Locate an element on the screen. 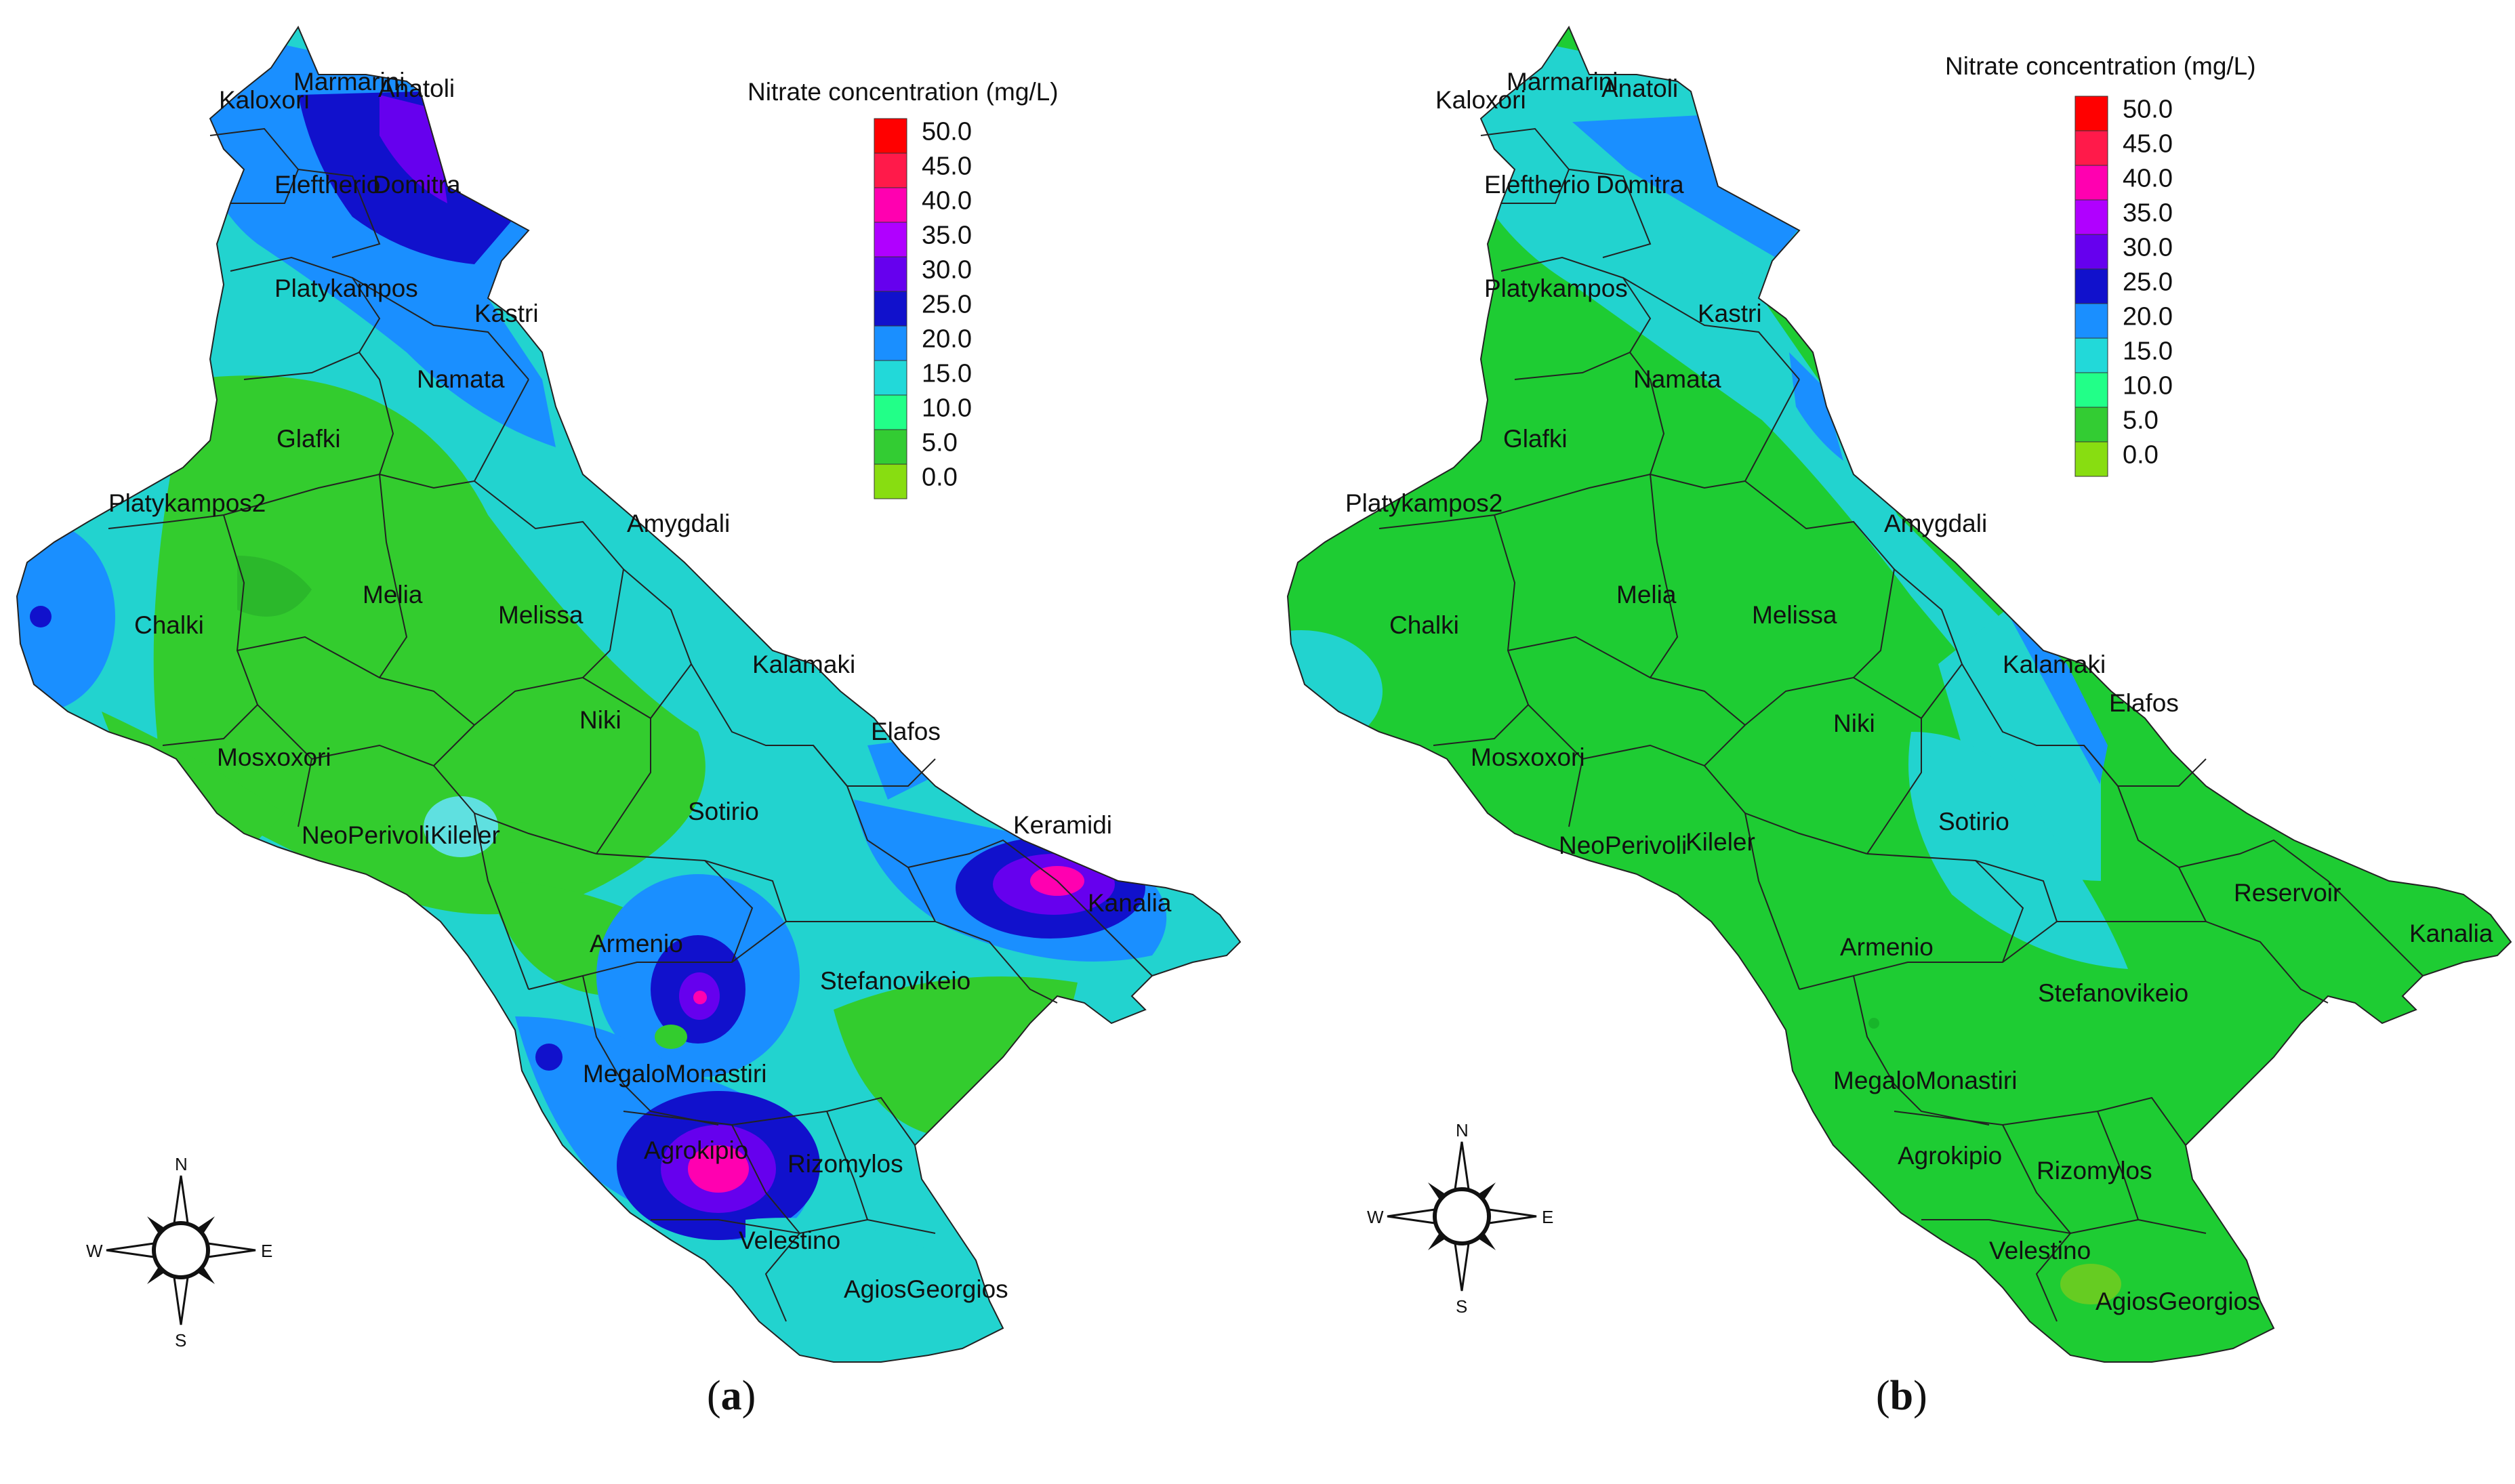 This screenshot has height=1484, width=2515. legend-tick: 10.0 is located at coordinates (2148, 386).